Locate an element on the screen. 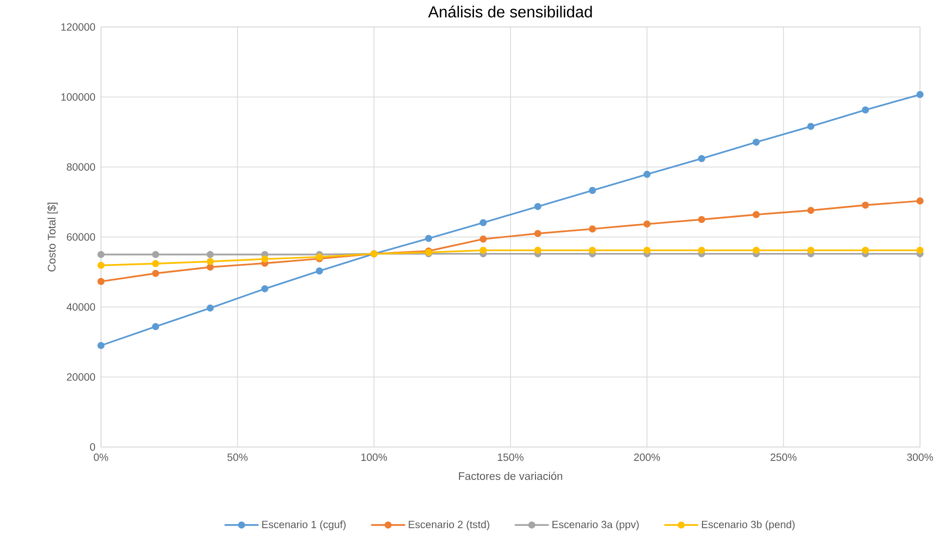  y-tick-label: 120000 is located at coordinates (78, 27).